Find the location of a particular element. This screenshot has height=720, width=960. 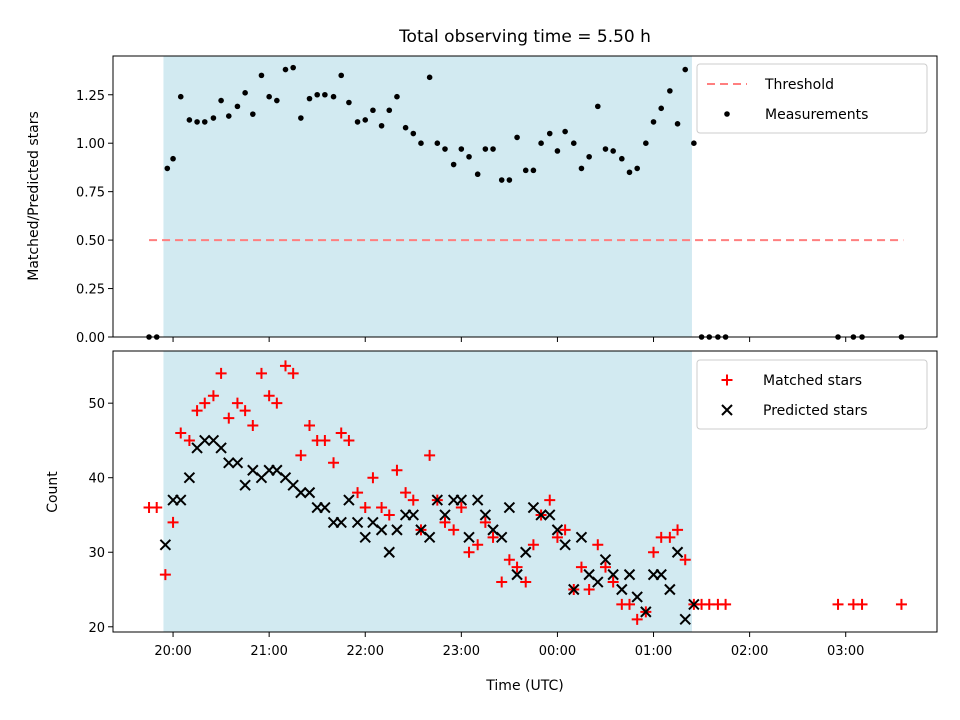

y-tick-label: 40 is located at coordinates (96, 479).